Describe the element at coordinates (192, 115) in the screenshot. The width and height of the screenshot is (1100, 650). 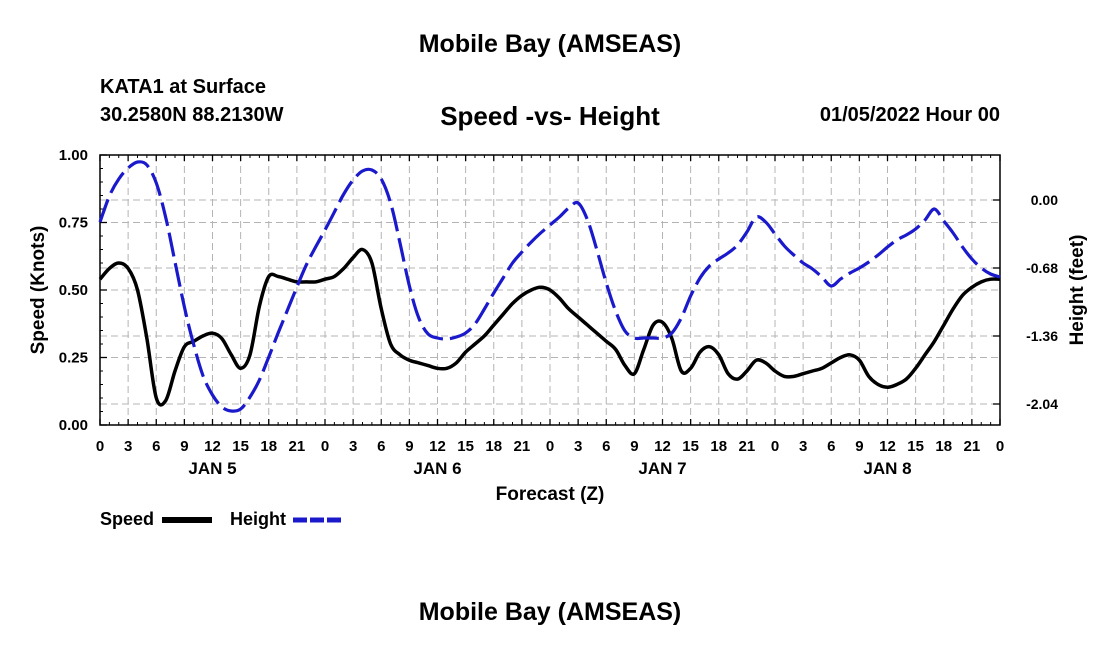
I see `station-coordinates: 30.2580N 88.2130W` at that location.